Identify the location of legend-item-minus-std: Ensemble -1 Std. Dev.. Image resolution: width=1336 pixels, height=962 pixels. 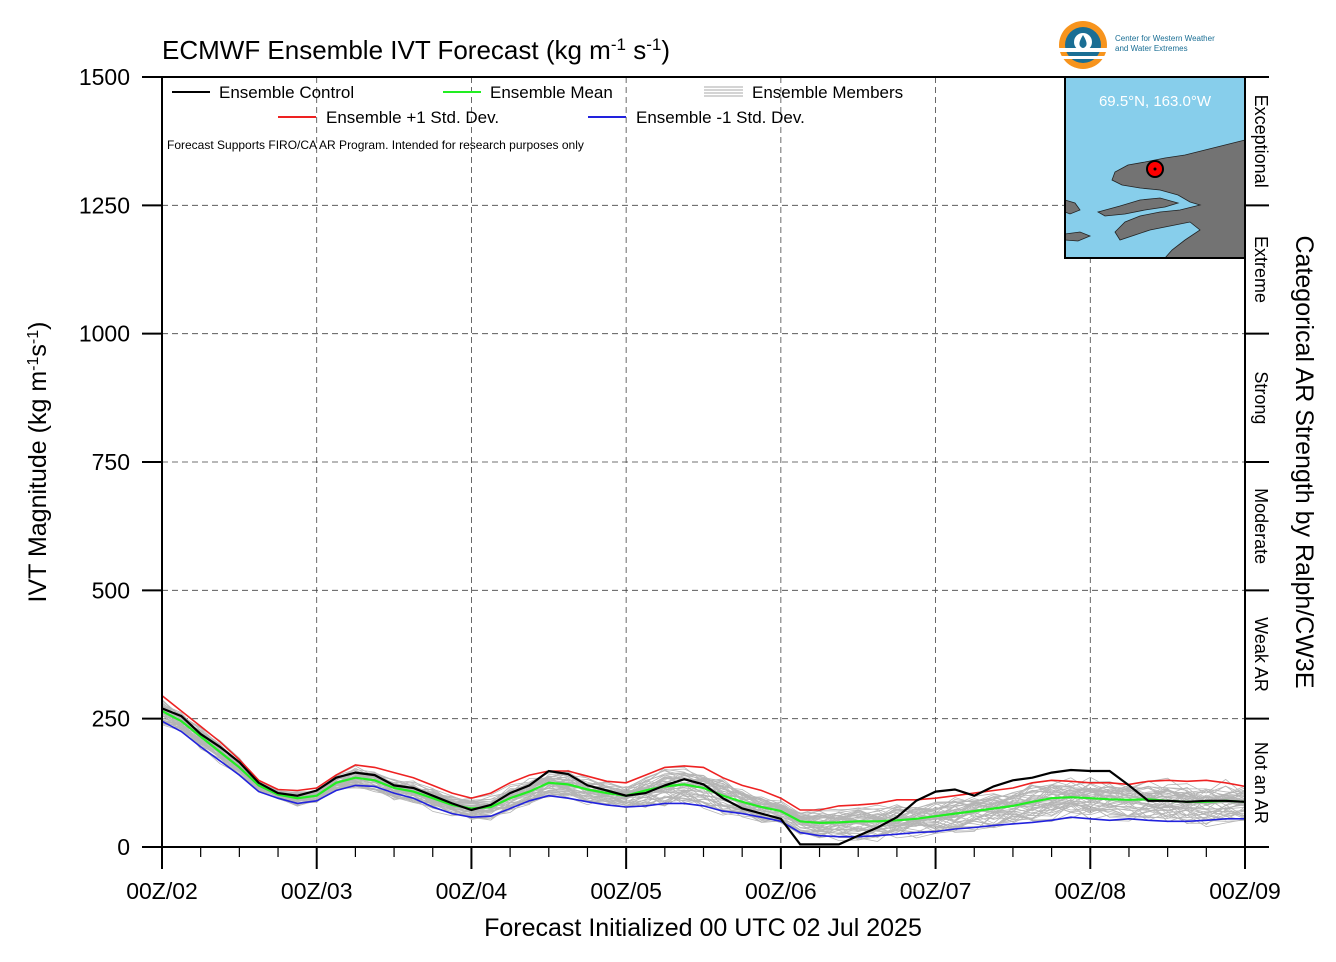
(696, 117).